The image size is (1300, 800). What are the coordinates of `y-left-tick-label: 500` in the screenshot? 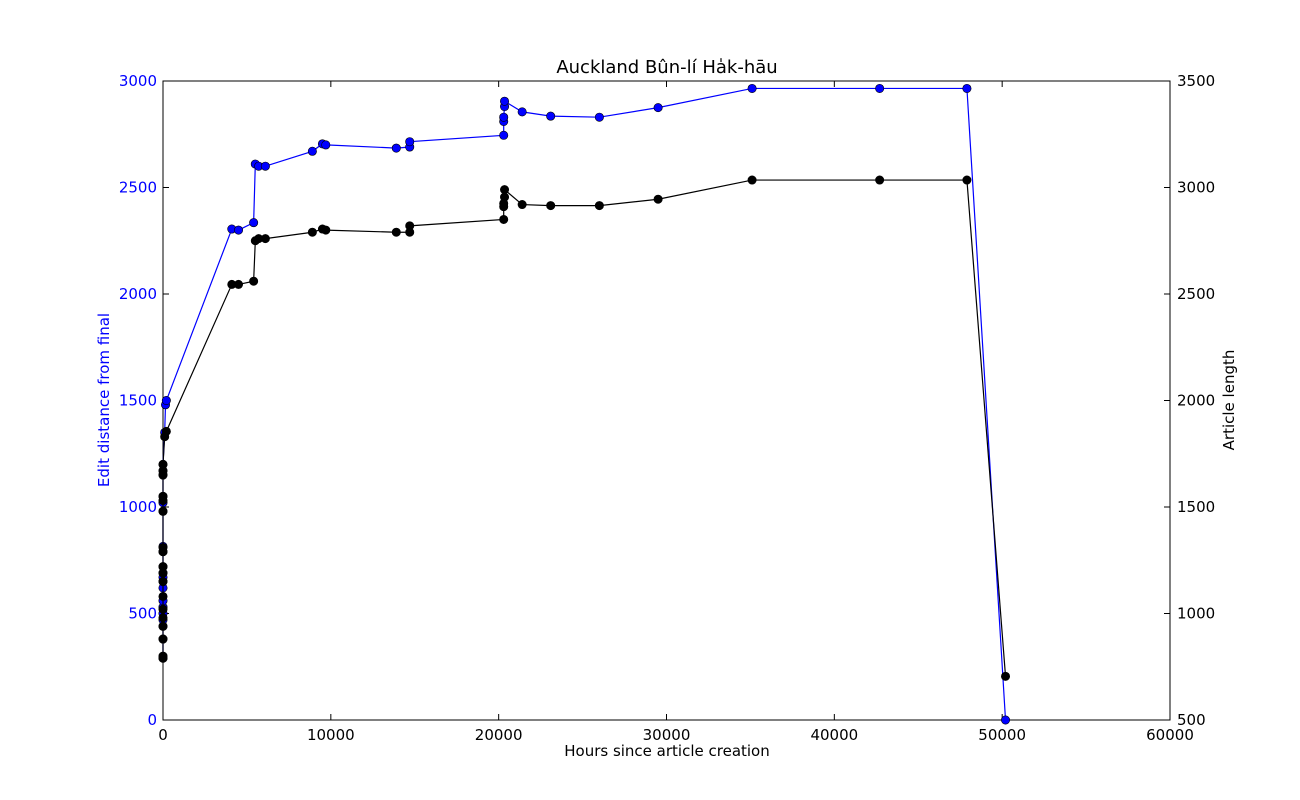 It's located at (142, 614).